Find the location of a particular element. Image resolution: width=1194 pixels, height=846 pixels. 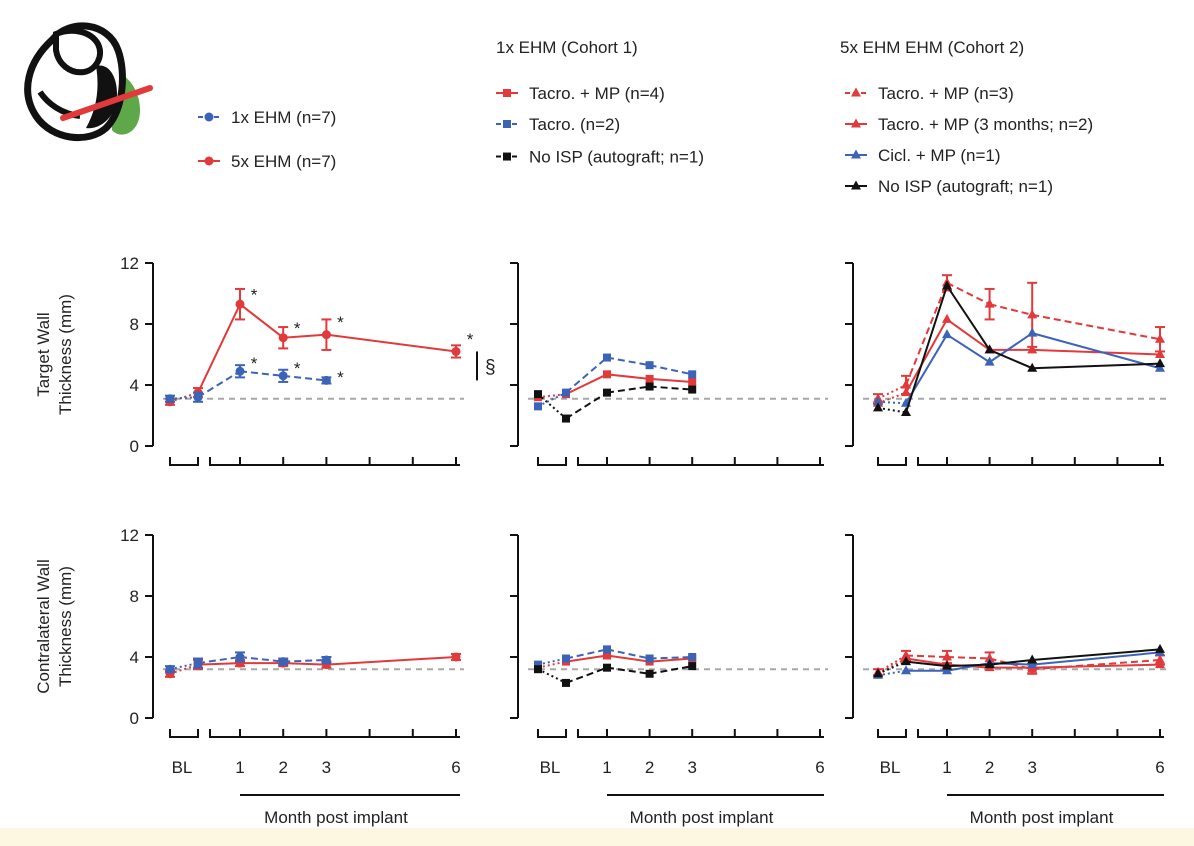

legend-label: No ISP (autograft; n=1) is located at coordinates (965, 186).